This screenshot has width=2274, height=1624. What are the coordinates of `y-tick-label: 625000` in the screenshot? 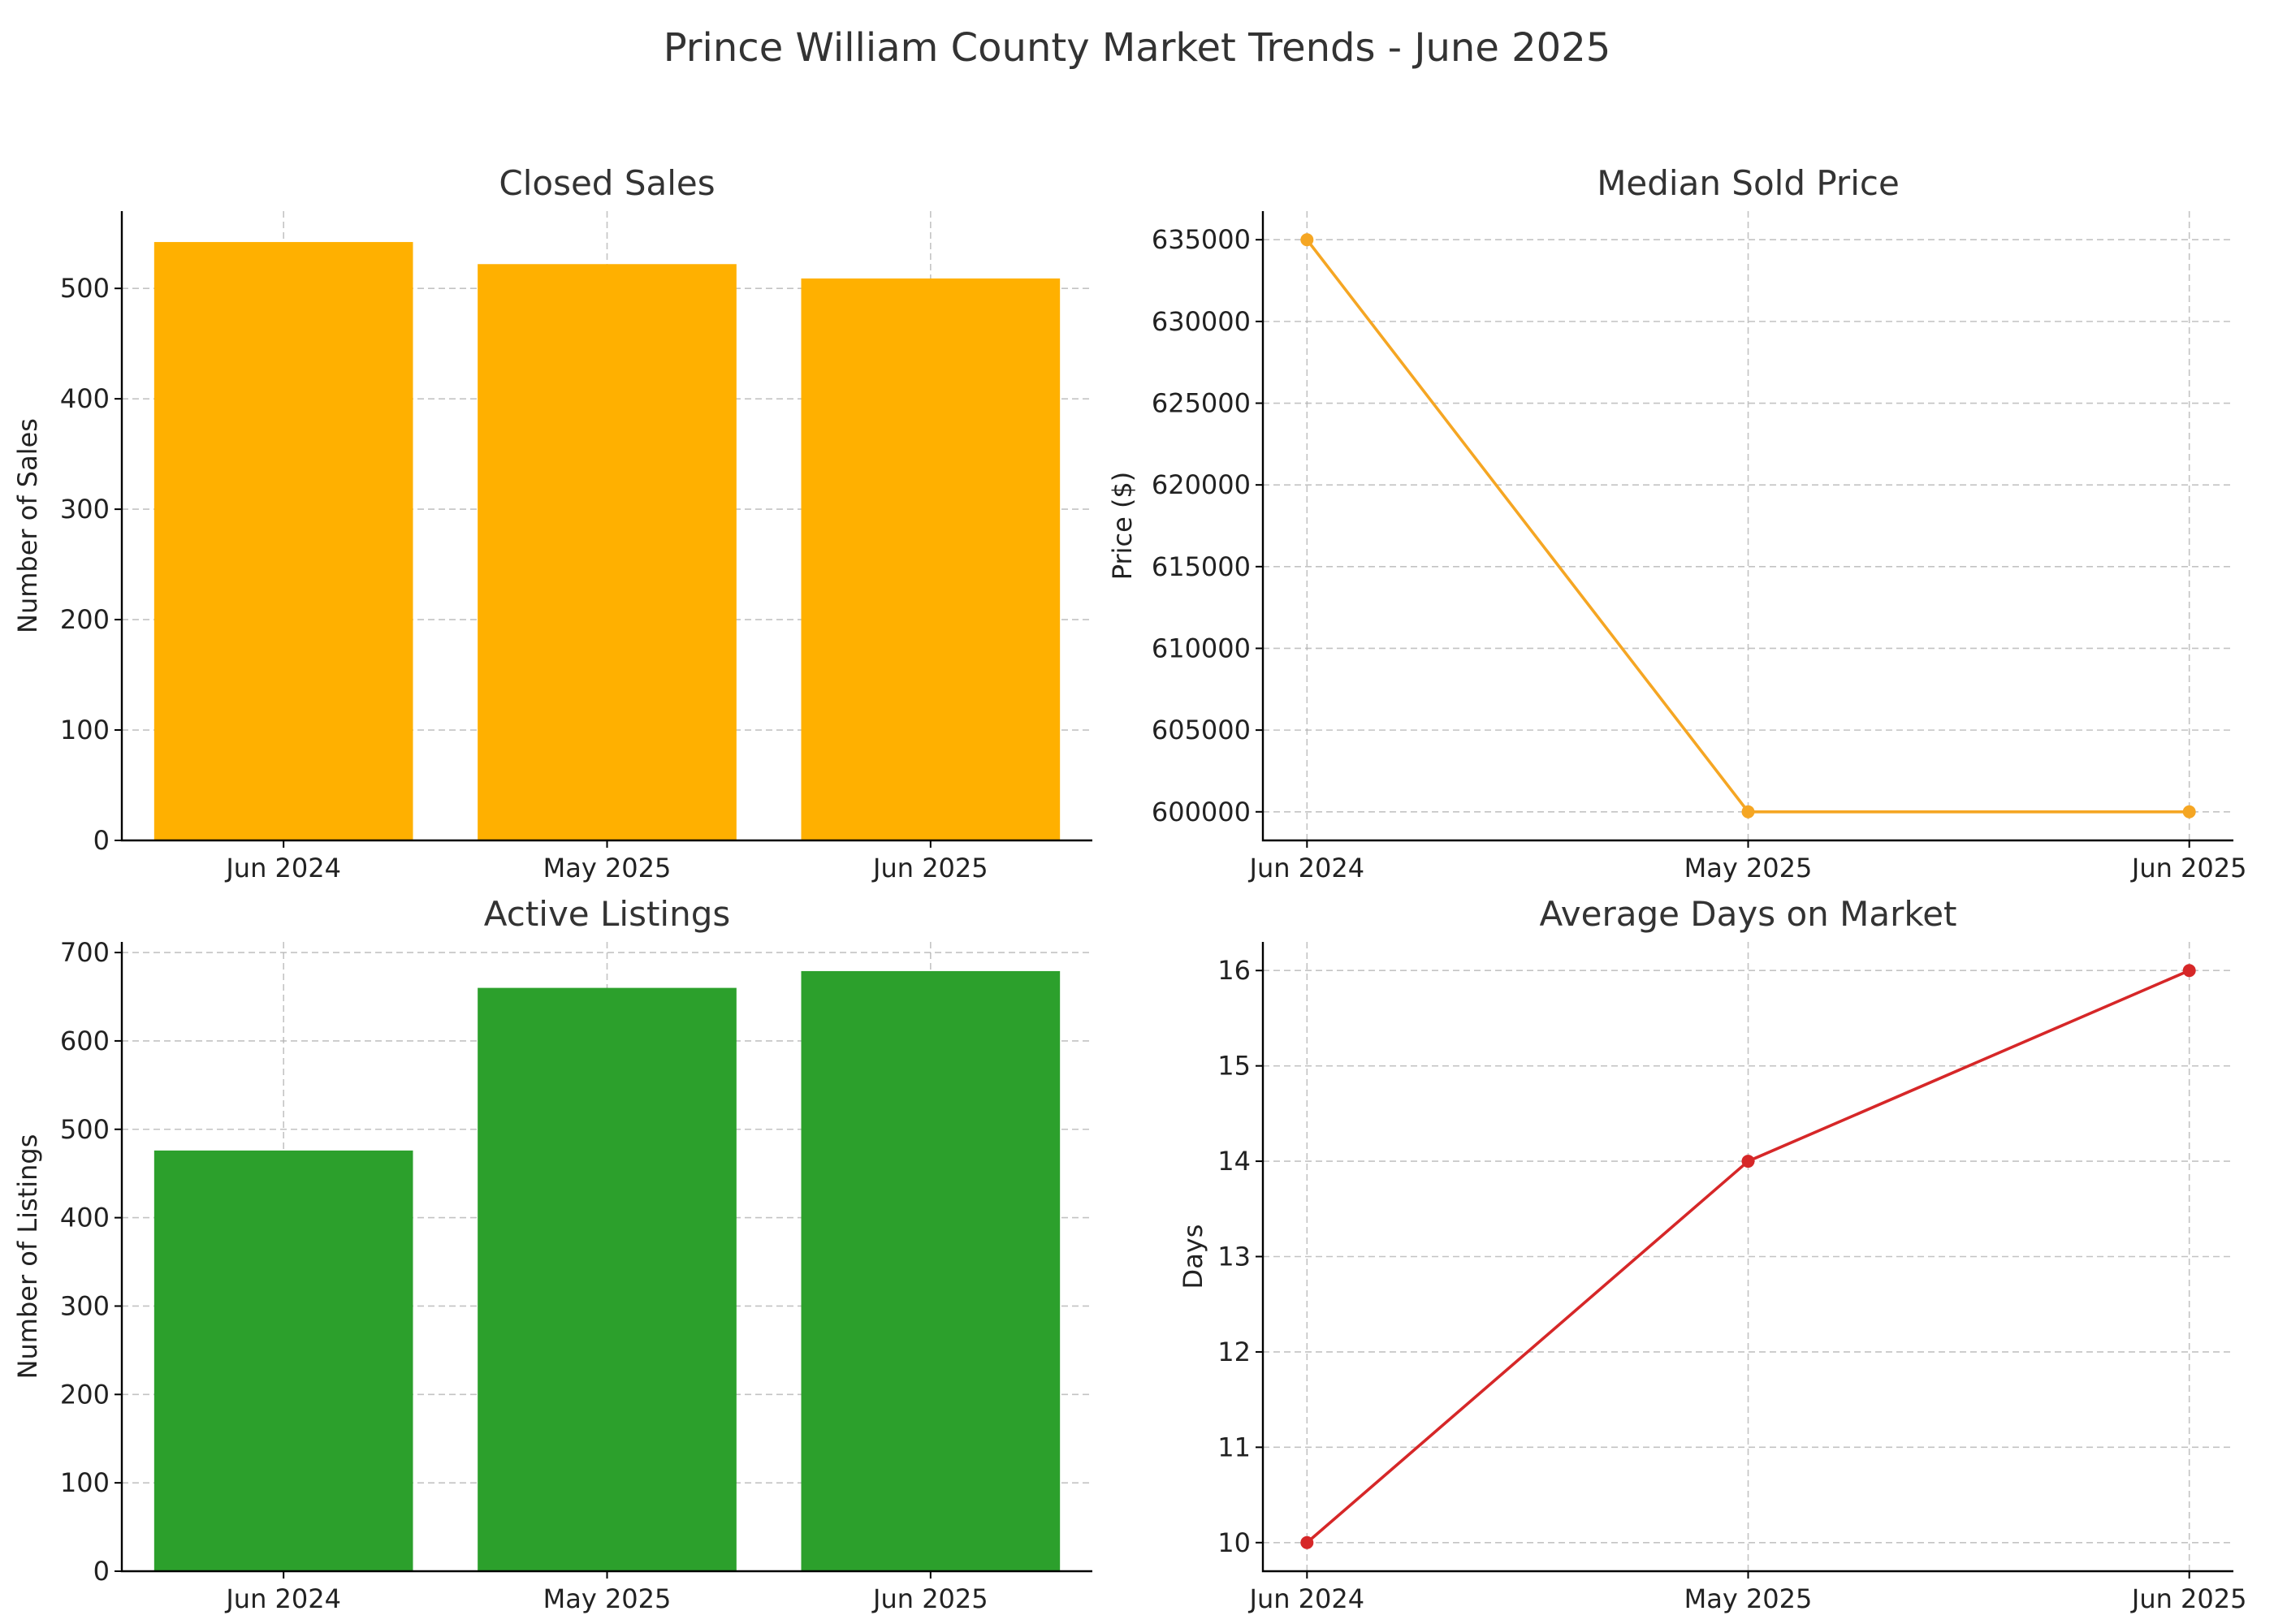 It's located at (1202, 403).